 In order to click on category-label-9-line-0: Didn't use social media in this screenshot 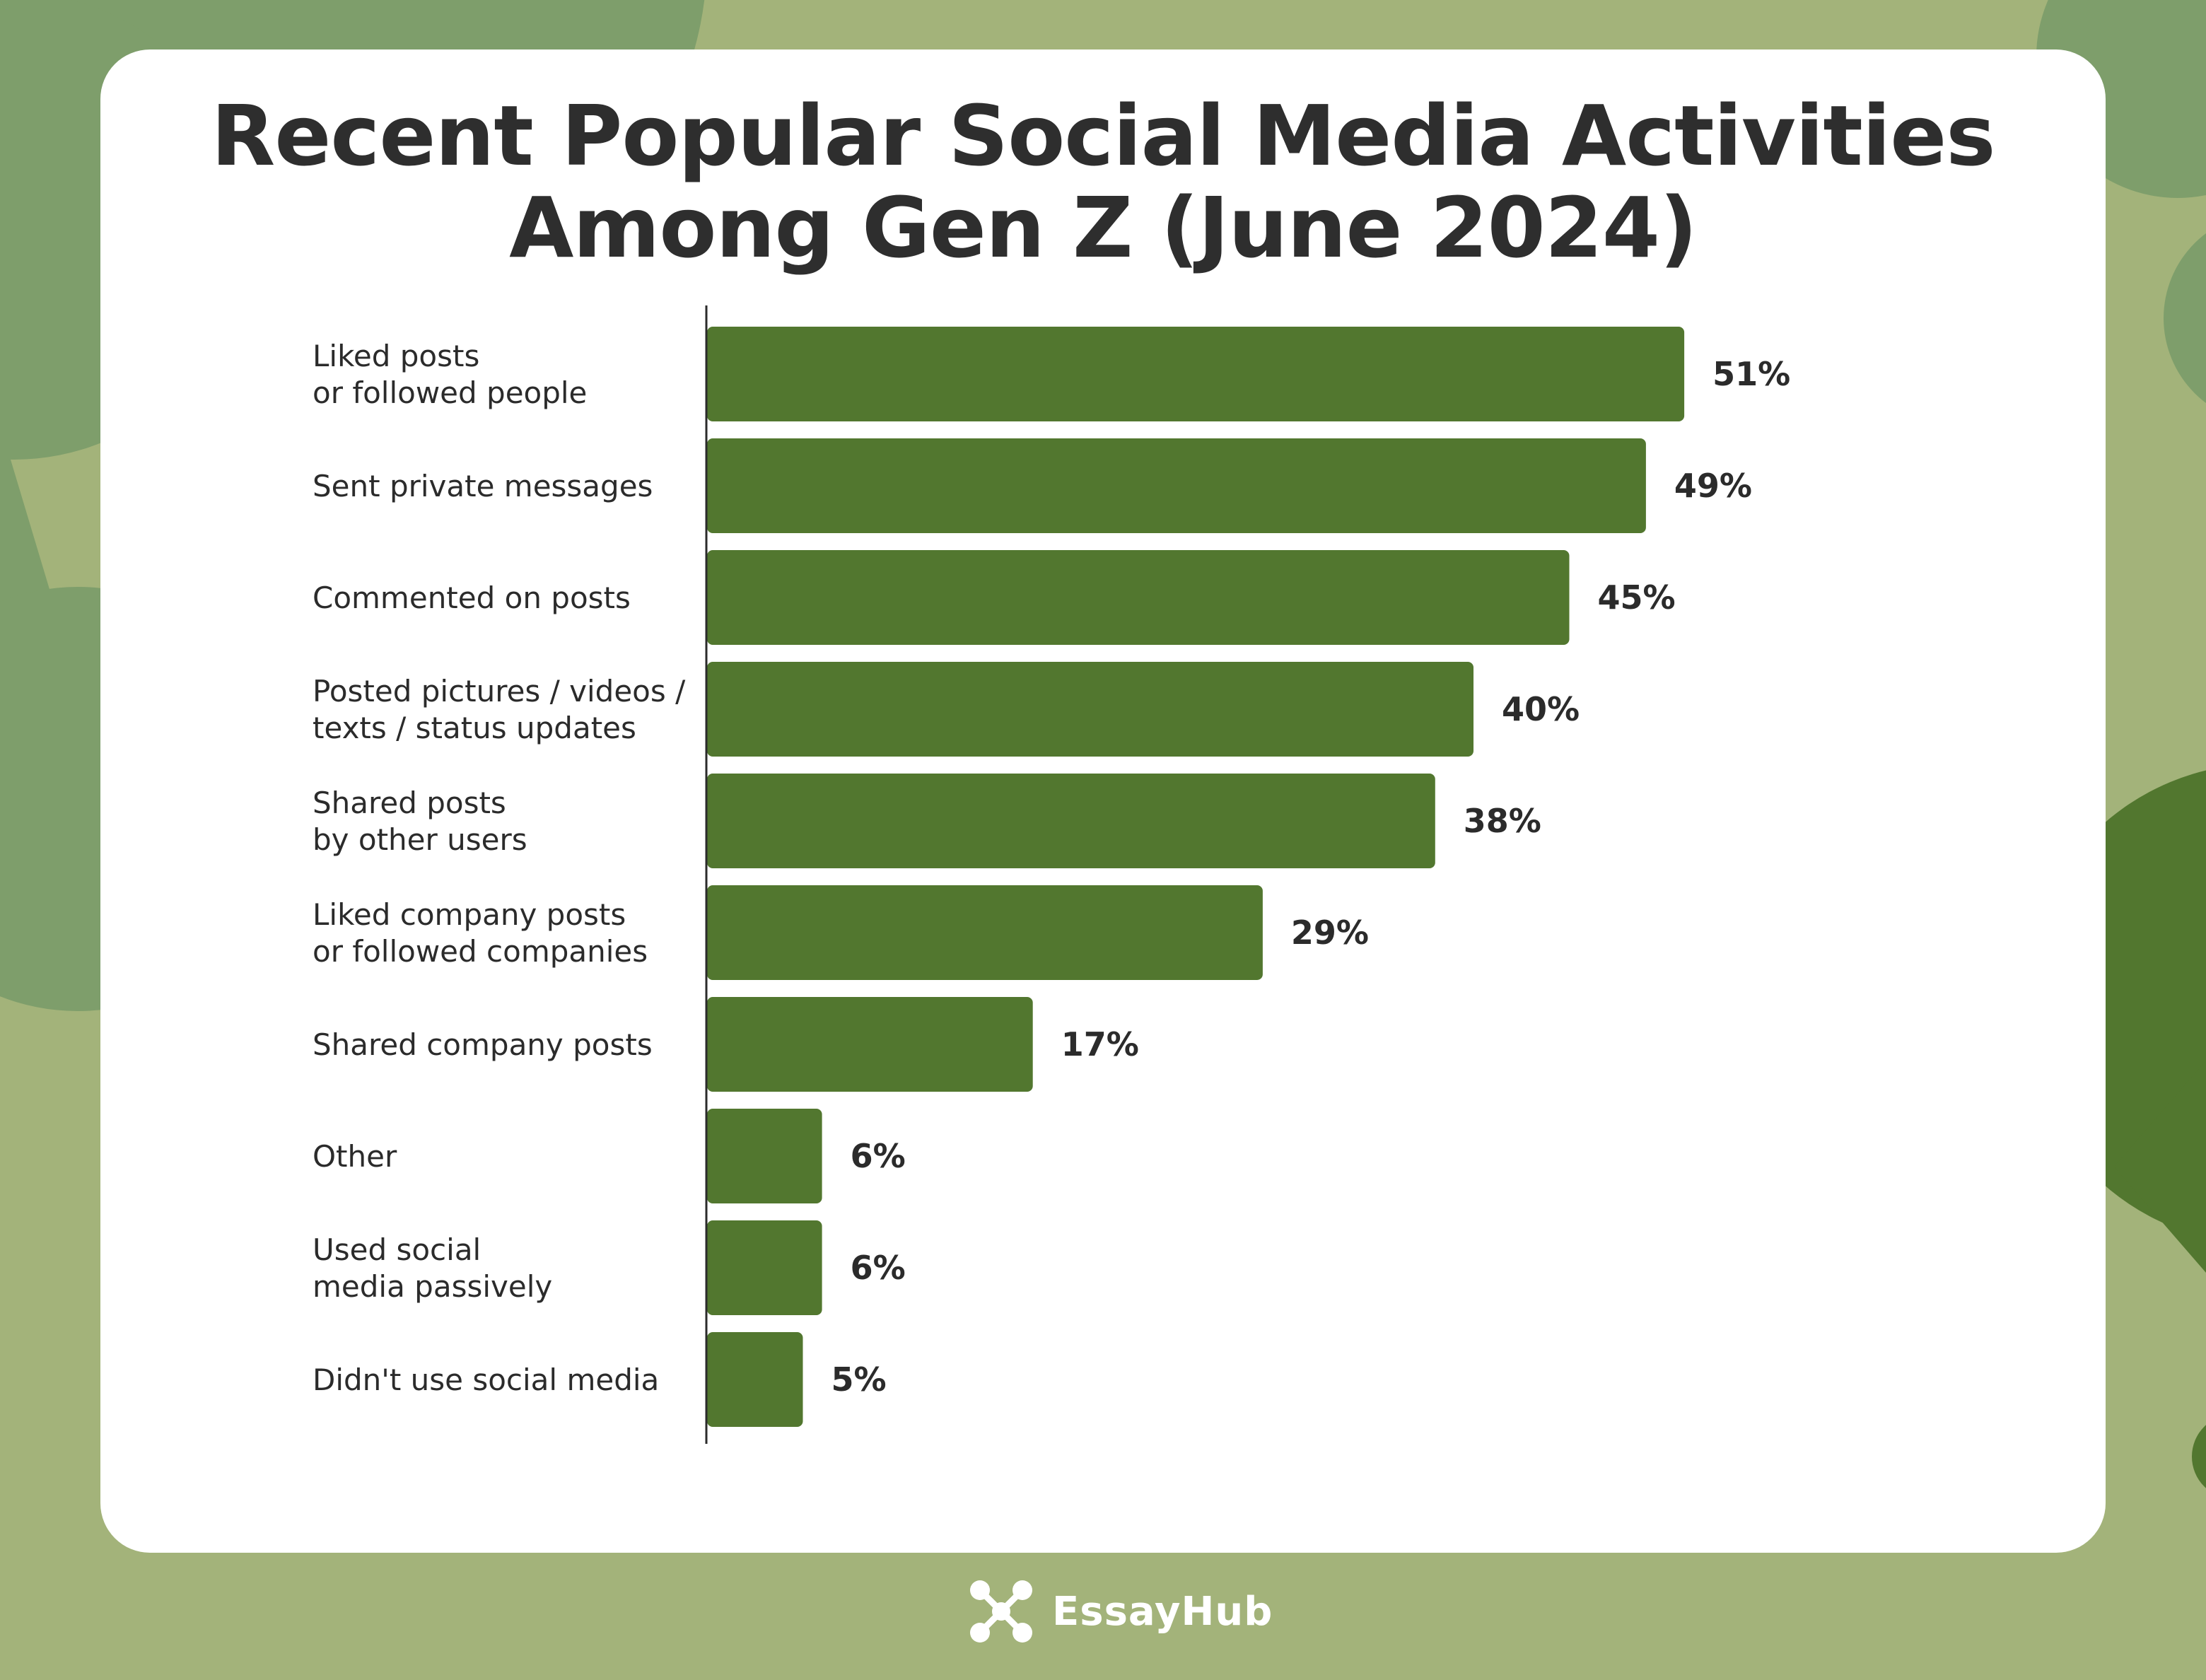, I will do `click(486, 1380)`.